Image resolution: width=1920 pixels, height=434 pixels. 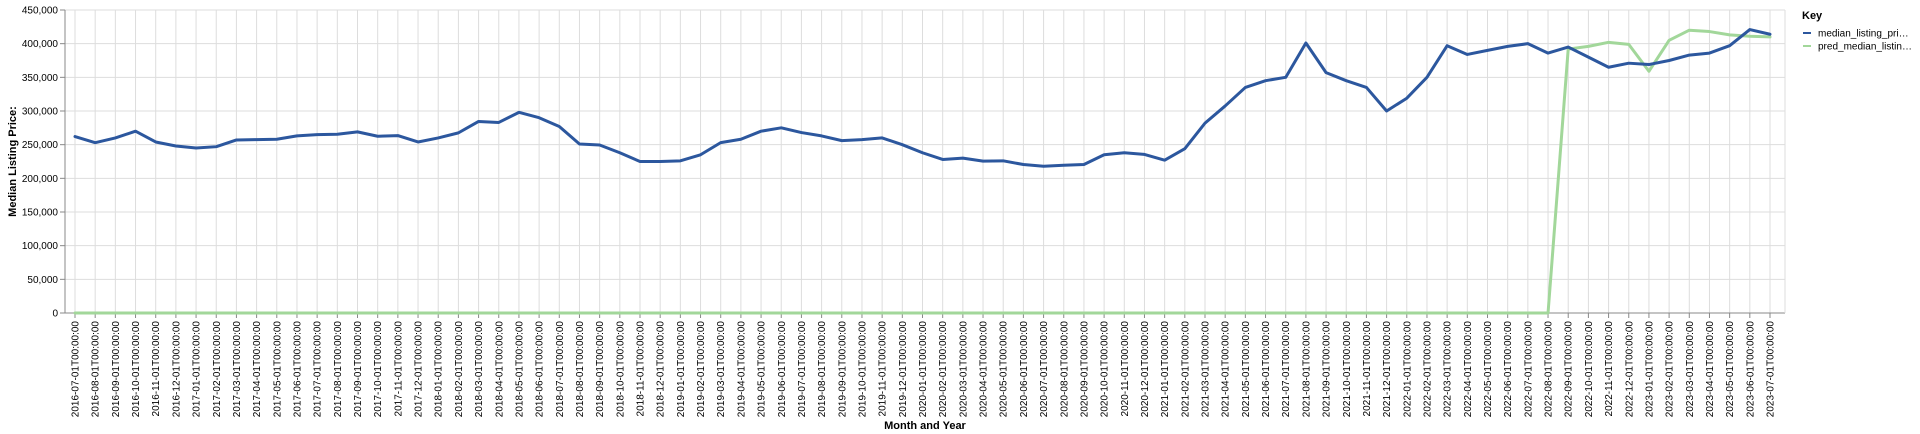 What do you see at coordinates (1024, 369) in the screenshot?
I see `x-tick-label: 2020-06-01T00:00:00` at bounding box center [1024, 369].